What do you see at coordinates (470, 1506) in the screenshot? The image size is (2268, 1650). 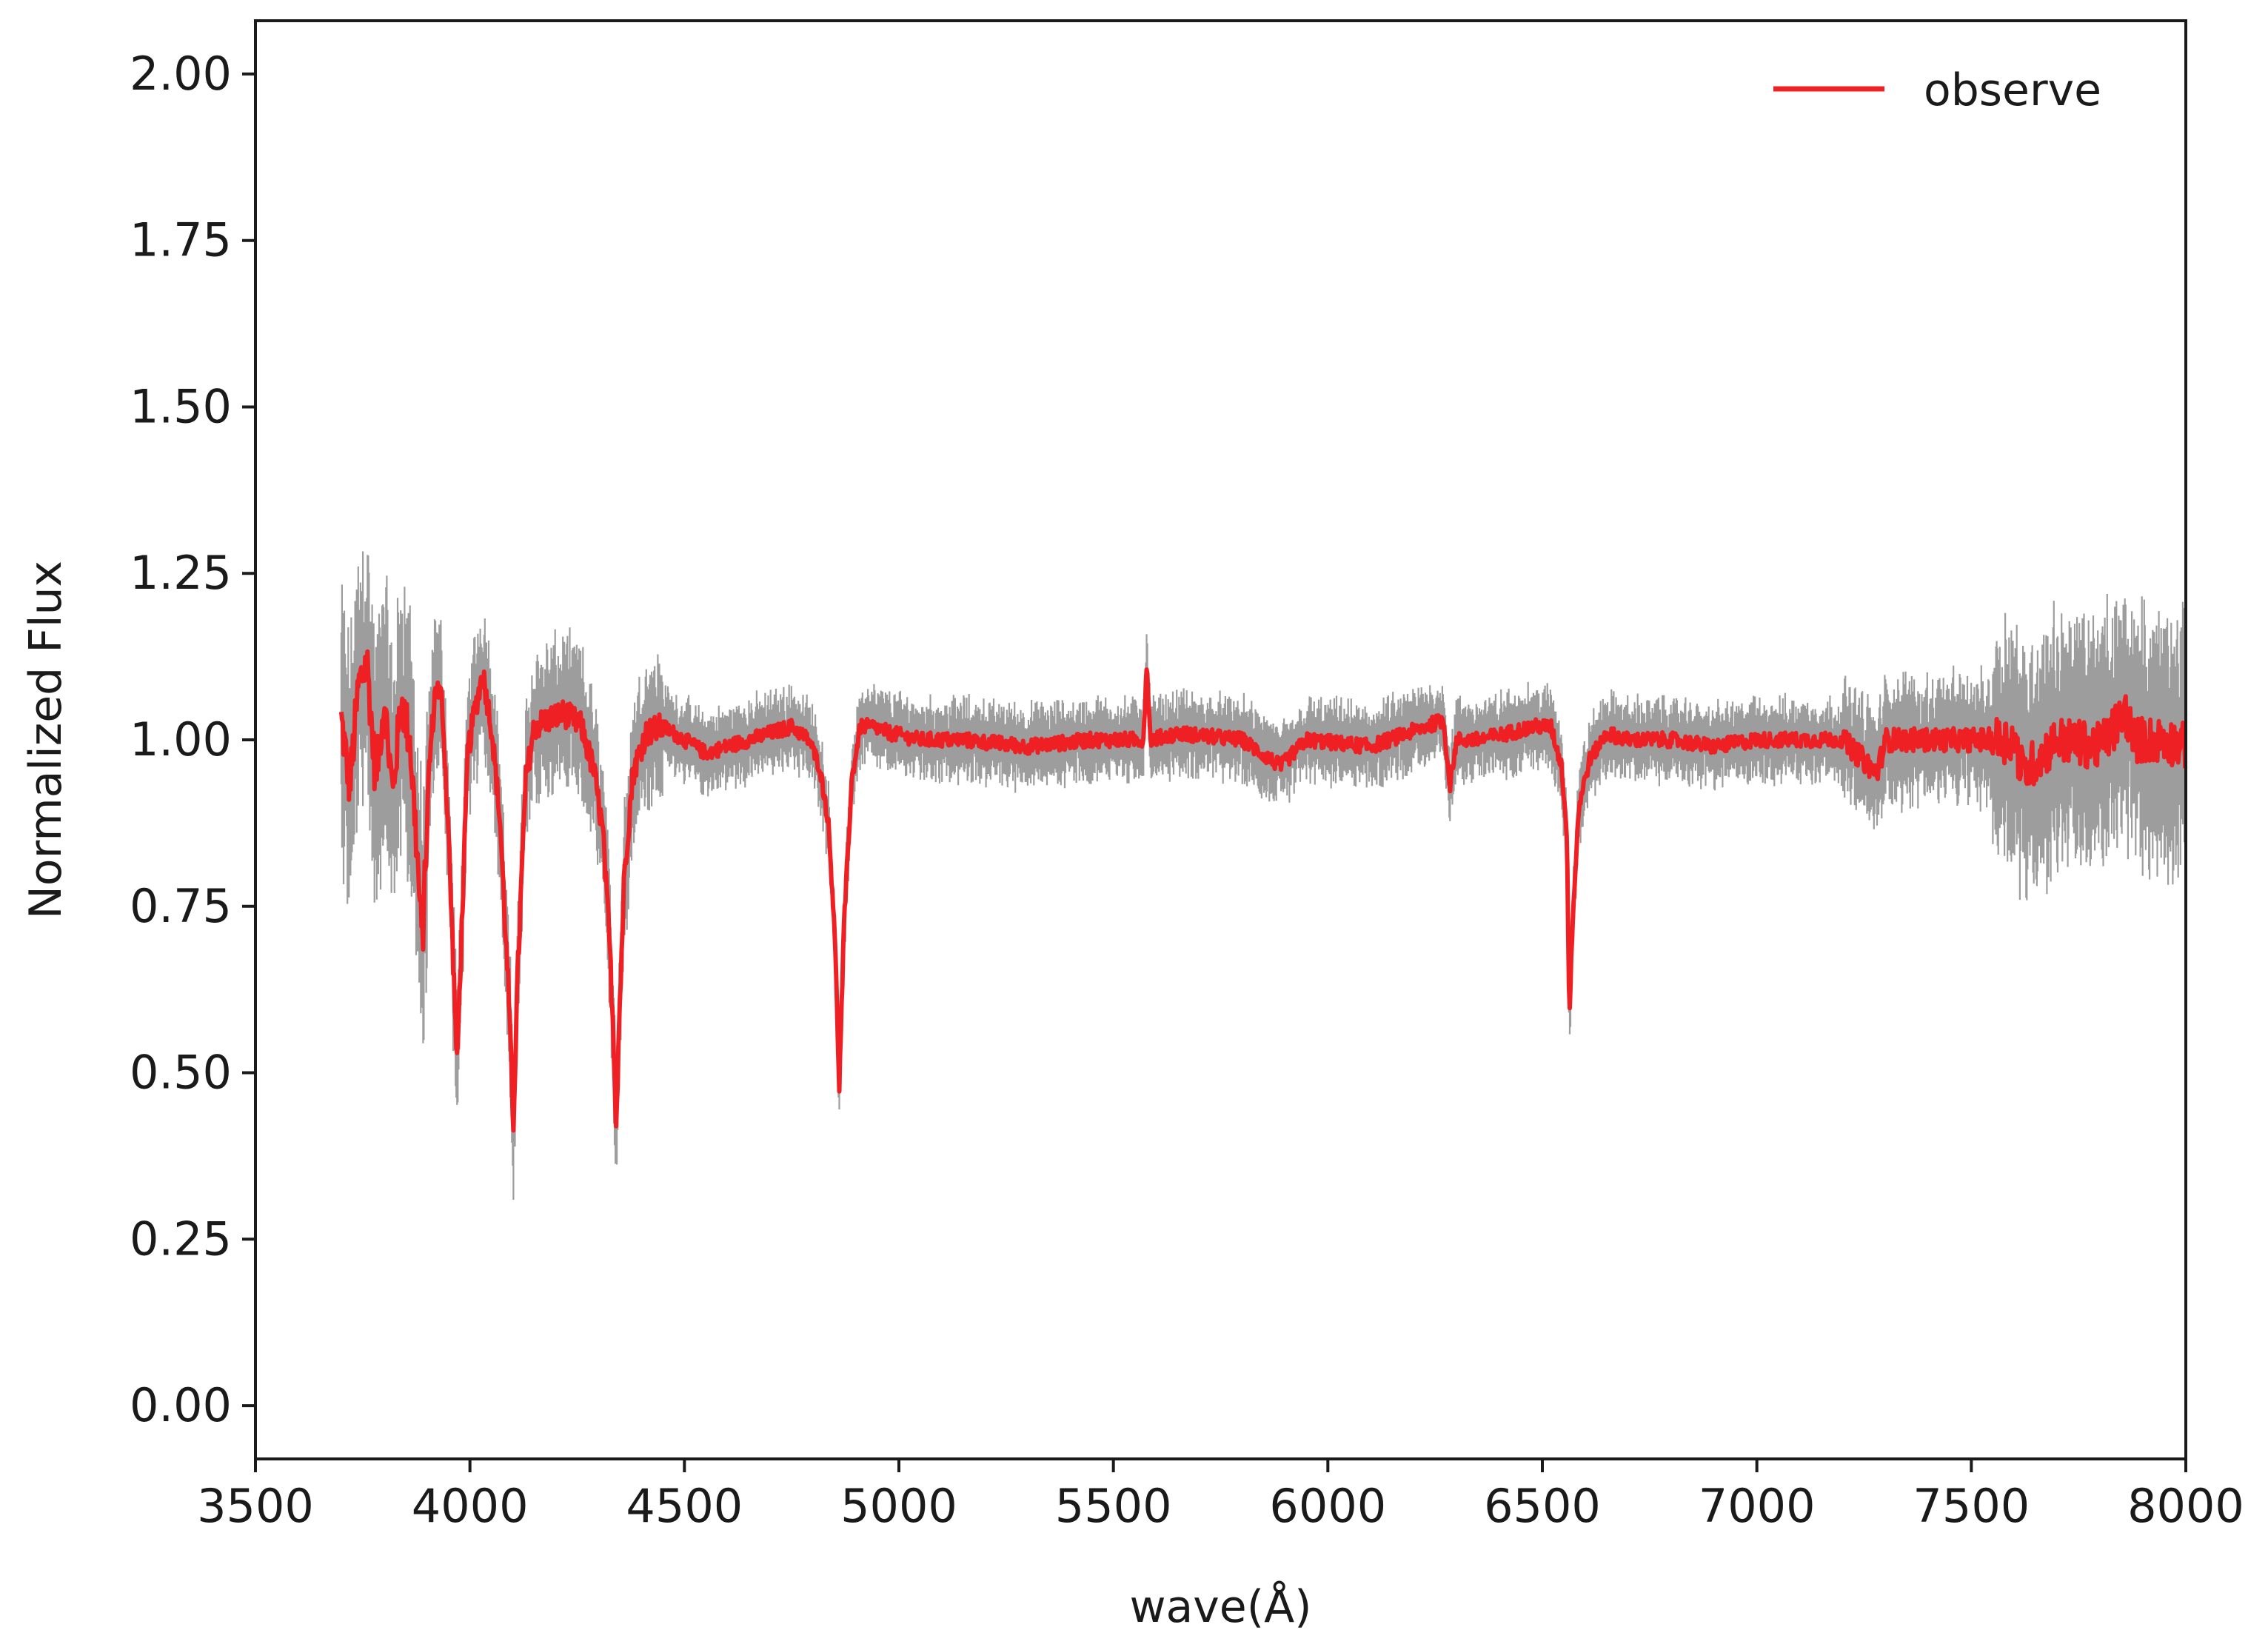 I see `x-tick-label-4000: 4000` at bounding box center [470, 1506].